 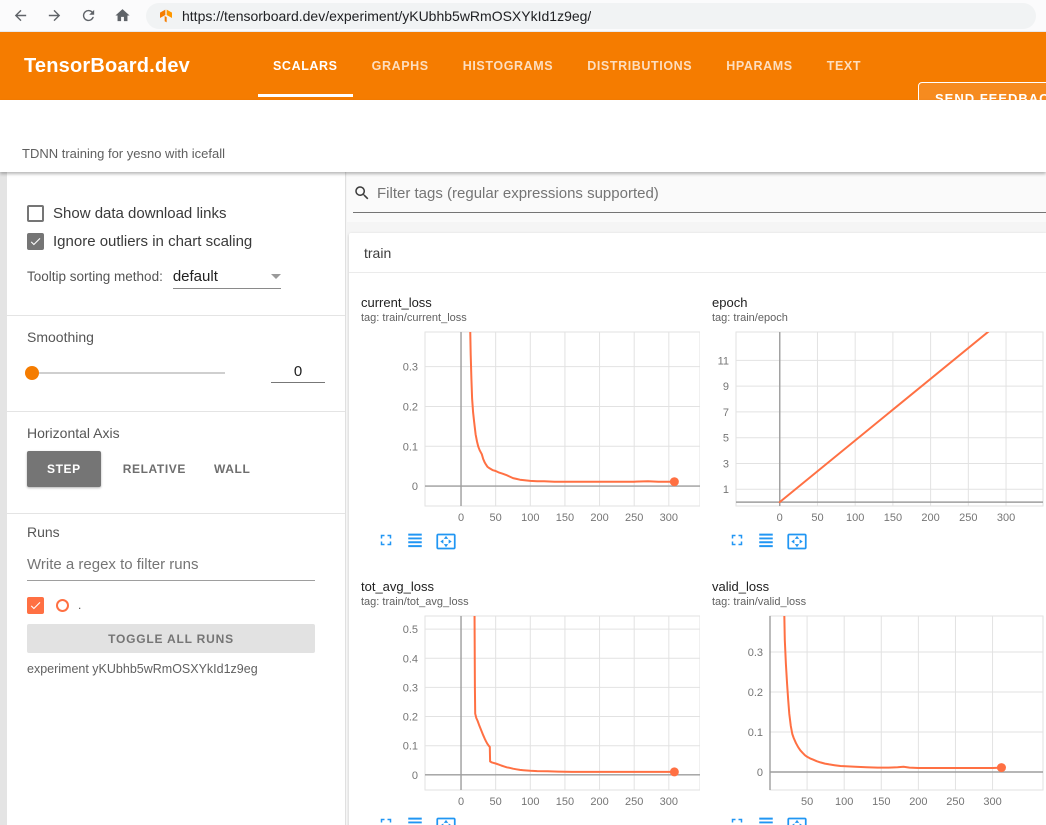 What do you see at coordinates (125, 373) in the screenshot?
I see `smoothing-slider` at bounding box center [125, 373].